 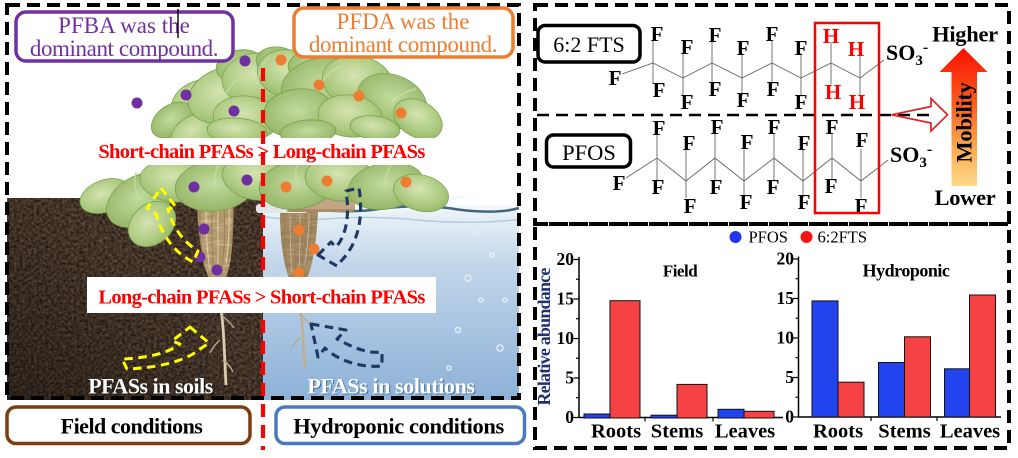 What do you see at coordinates (906, 271) in the screenshot?
I see `svg-text: Hydroponic` at bounding box center [906, 271].